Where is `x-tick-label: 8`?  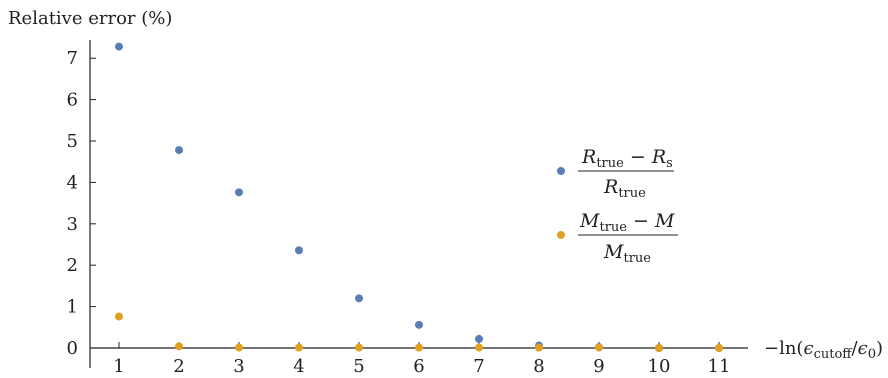
x-tick-label: 8 is located at coordinates (538, 366).